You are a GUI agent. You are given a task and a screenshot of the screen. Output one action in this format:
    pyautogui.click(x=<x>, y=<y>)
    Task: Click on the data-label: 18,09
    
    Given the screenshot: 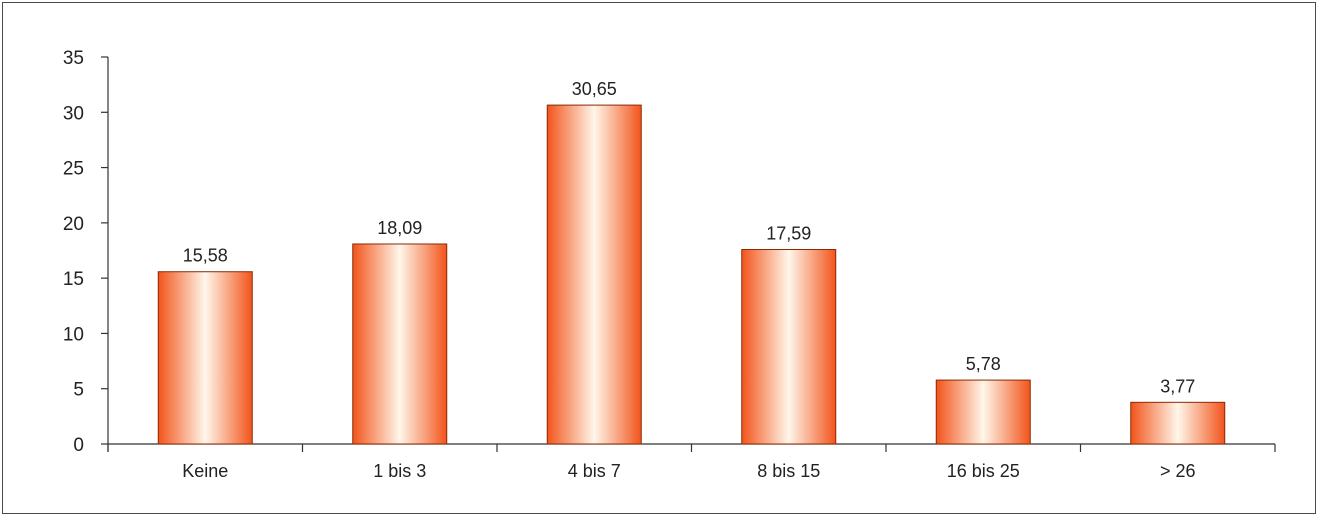 What is the action you would take?
    pyautogui.click(x=399, y=228)
    